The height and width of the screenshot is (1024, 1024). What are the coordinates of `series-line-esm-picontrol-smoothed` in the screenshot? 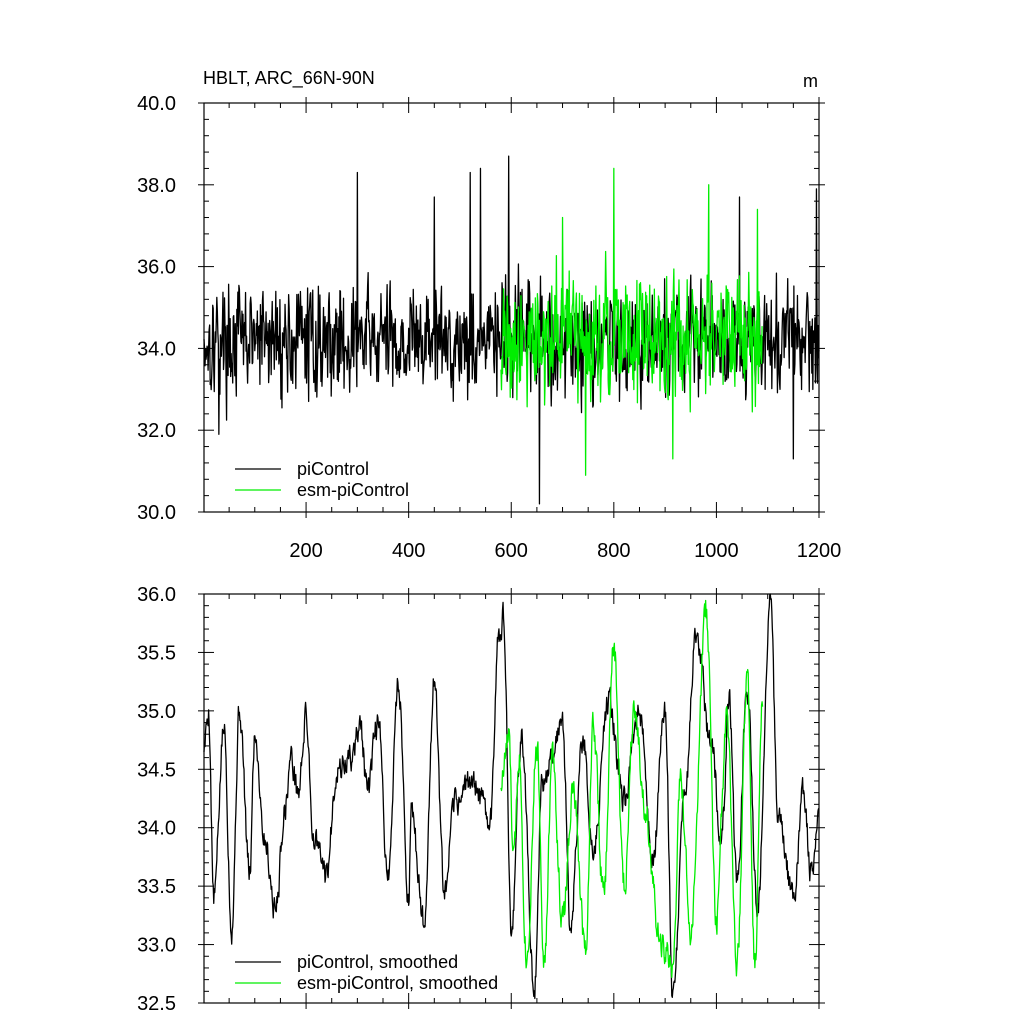 It's located at (632, 788).